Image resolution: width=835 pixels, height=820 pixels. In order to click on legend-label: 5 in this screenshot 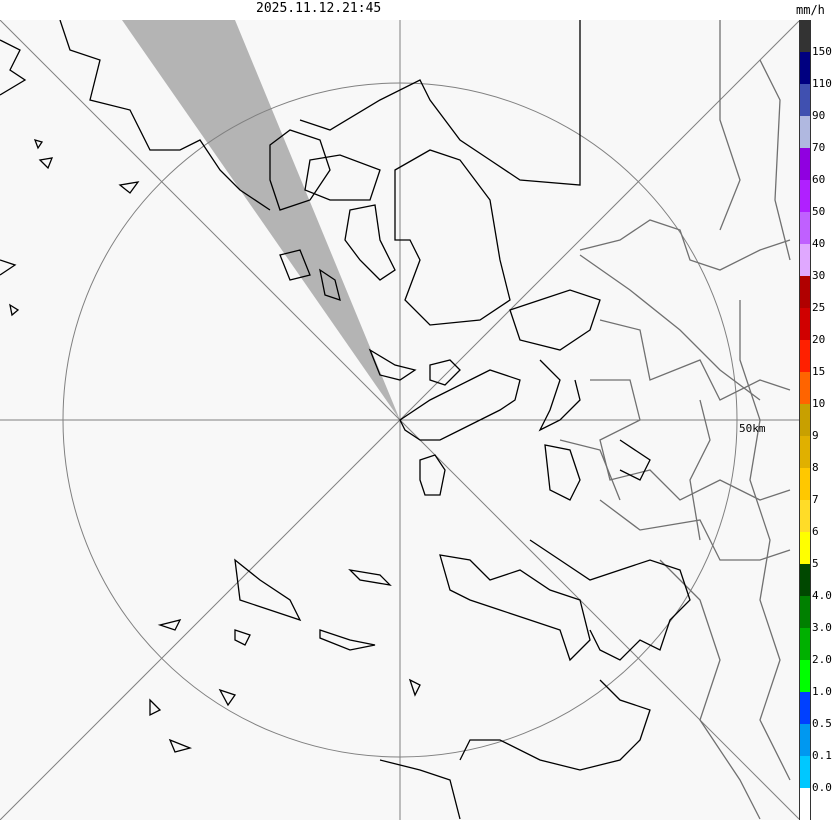, I will do `click(815, 563)`.